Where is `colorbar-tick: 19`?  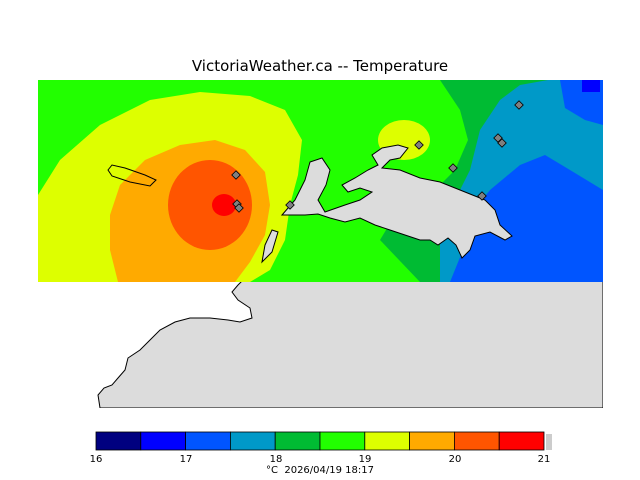
colorbar-tick: 19 is located at coordinates (365, 459).